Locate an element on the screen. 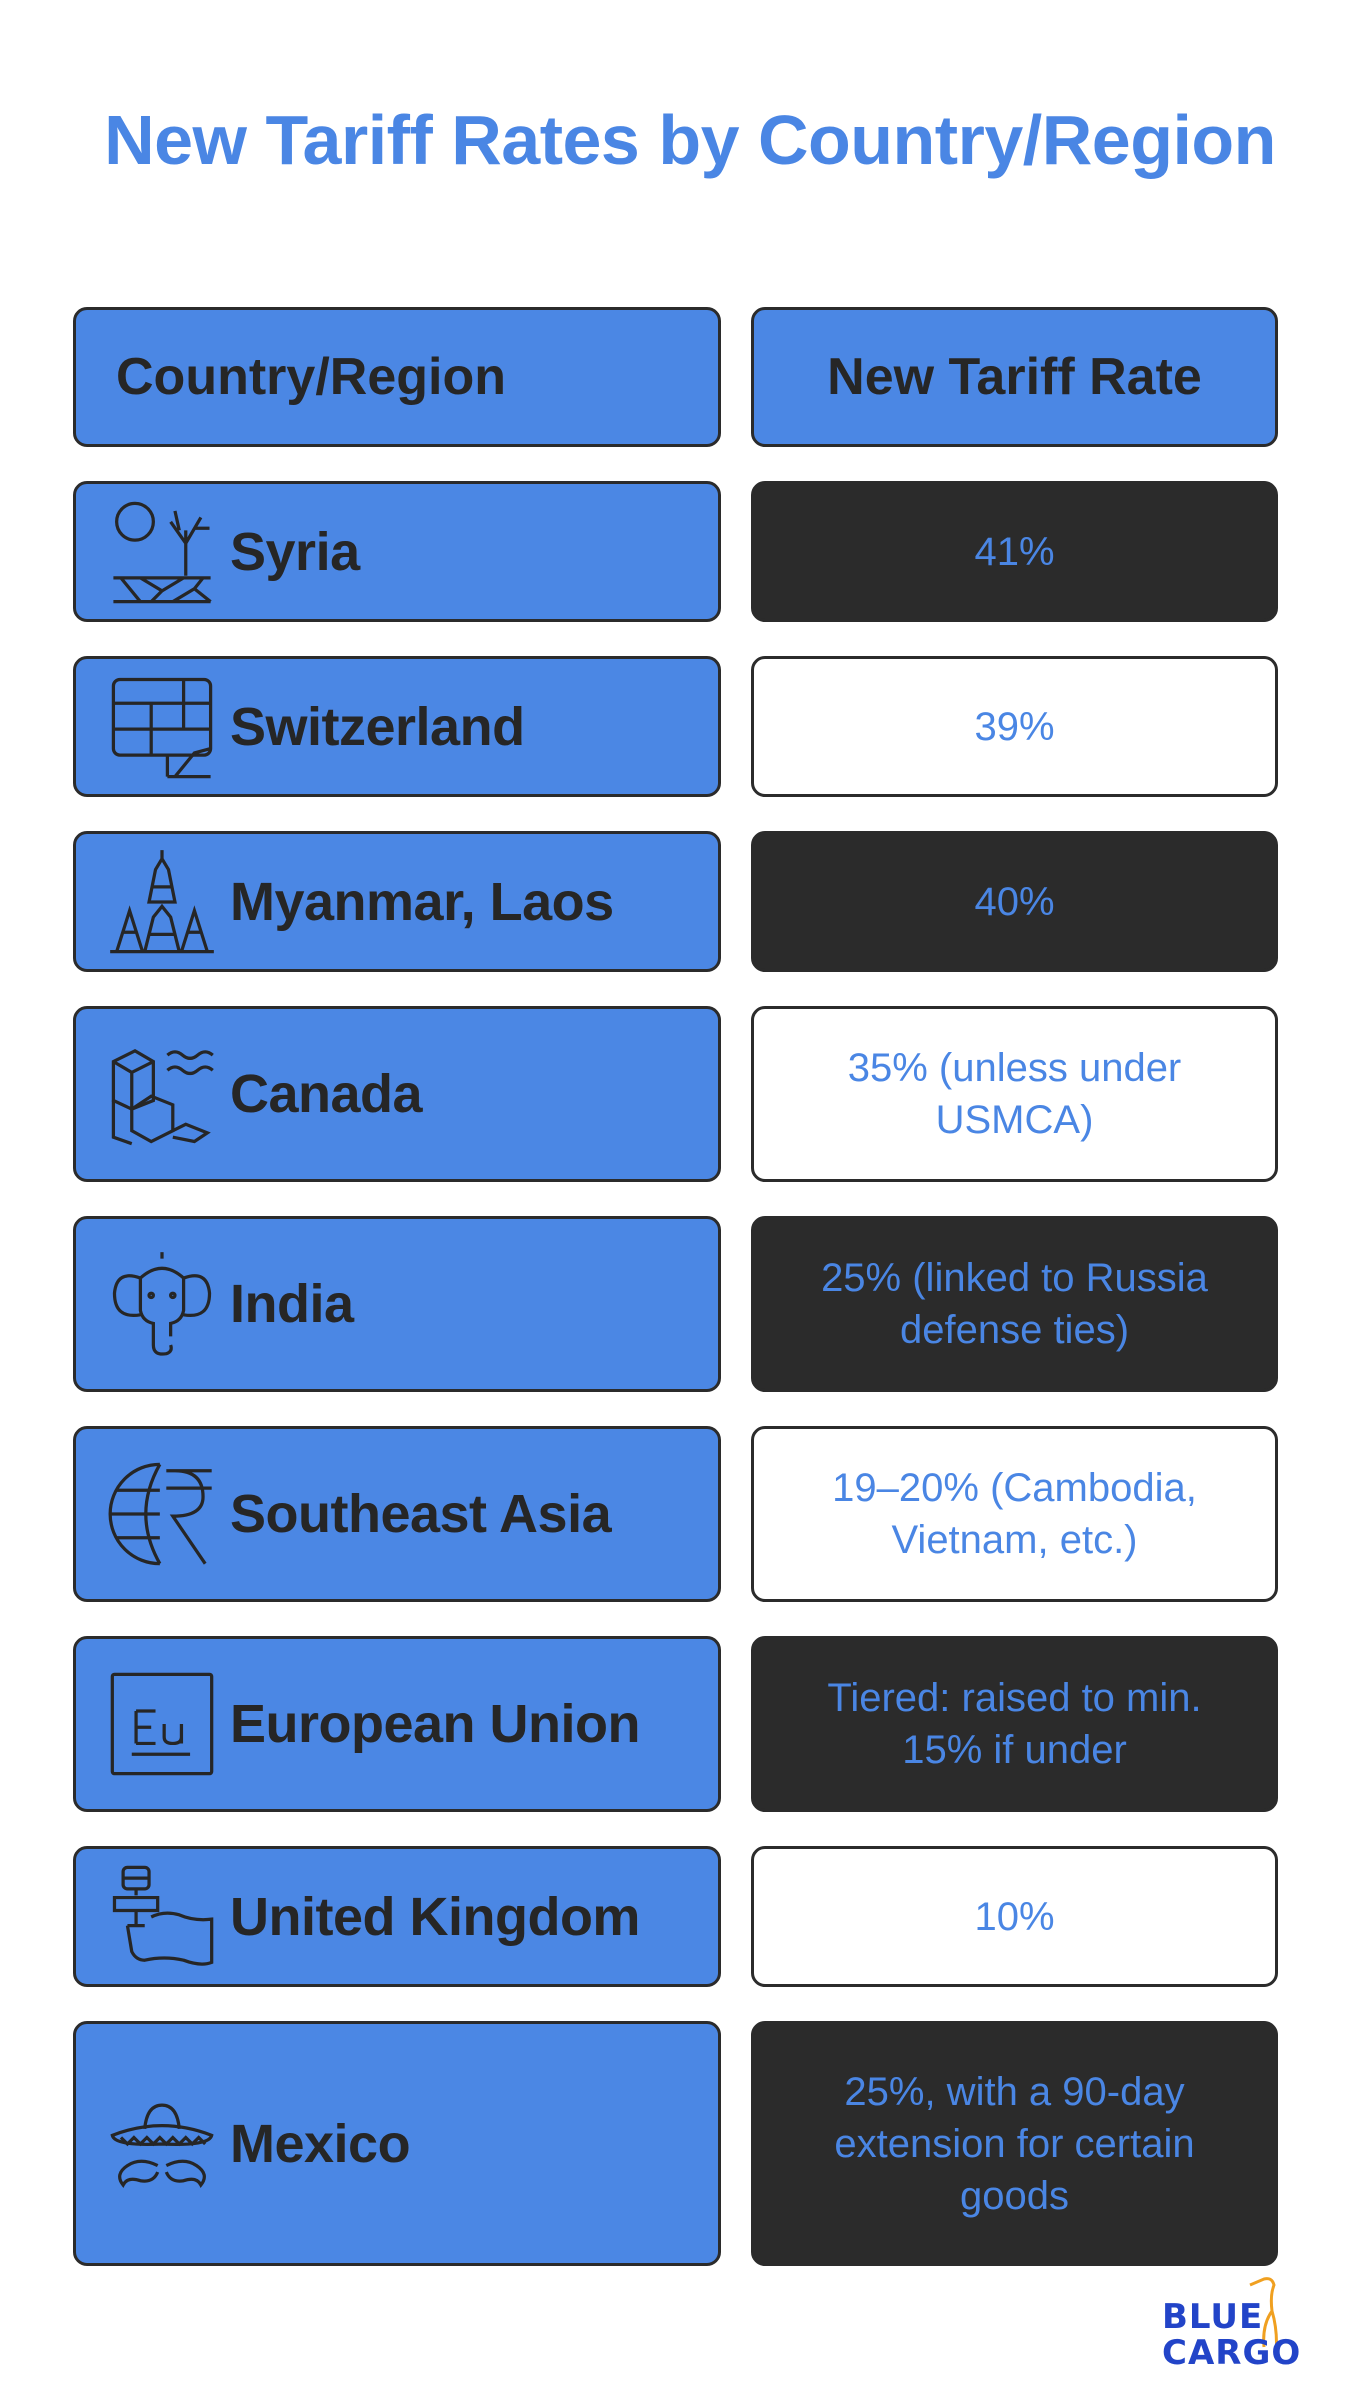 This screenshot has width=1350, height=2400. country-name: European Union is located at coordinates (435, 1724).